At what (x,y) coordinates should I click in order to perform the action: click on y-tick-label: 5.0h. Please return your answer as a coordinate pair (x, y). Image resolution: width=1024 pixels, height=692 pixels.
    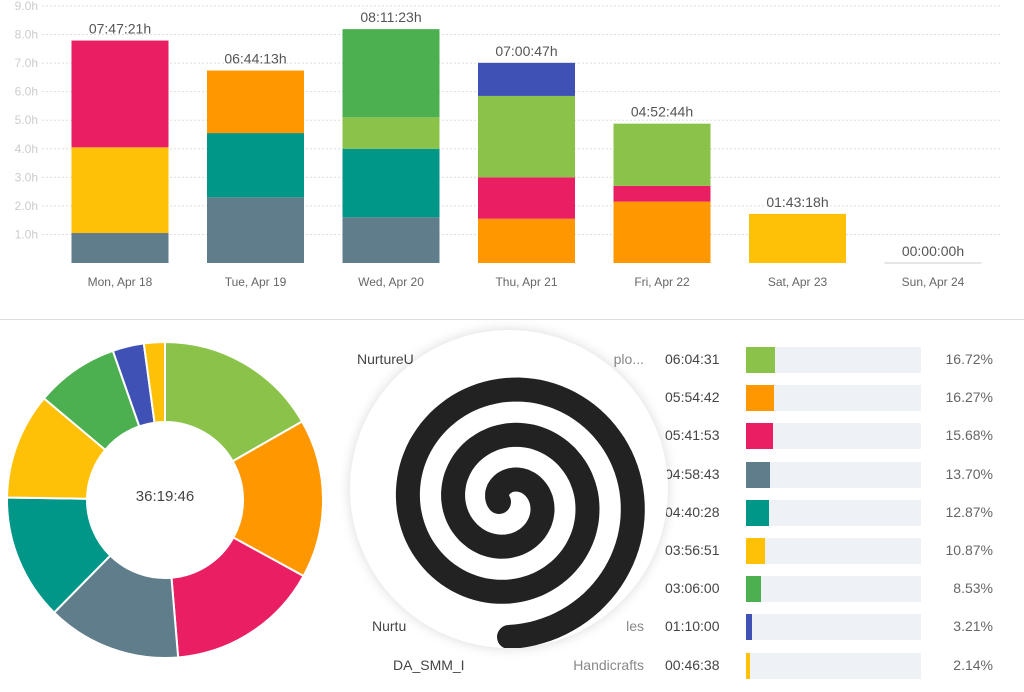
    Looking at the image, I should click on (26, 120).